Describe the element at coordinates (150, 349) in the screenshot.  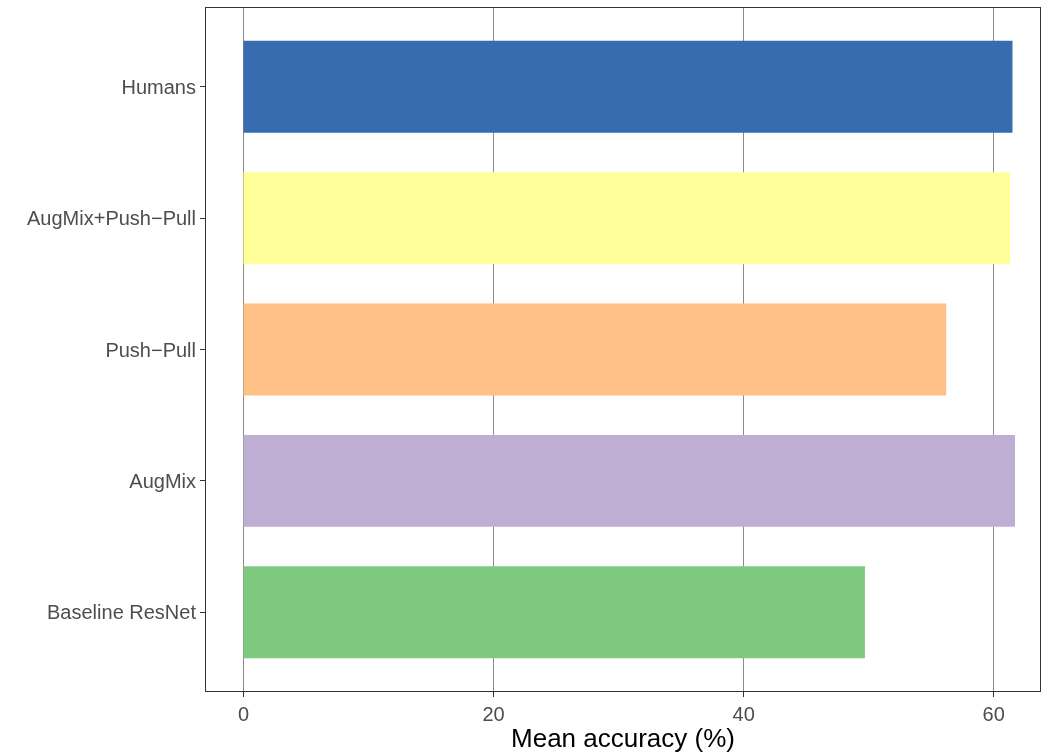
I see `y-tick-label: Push−Pull` at that location.